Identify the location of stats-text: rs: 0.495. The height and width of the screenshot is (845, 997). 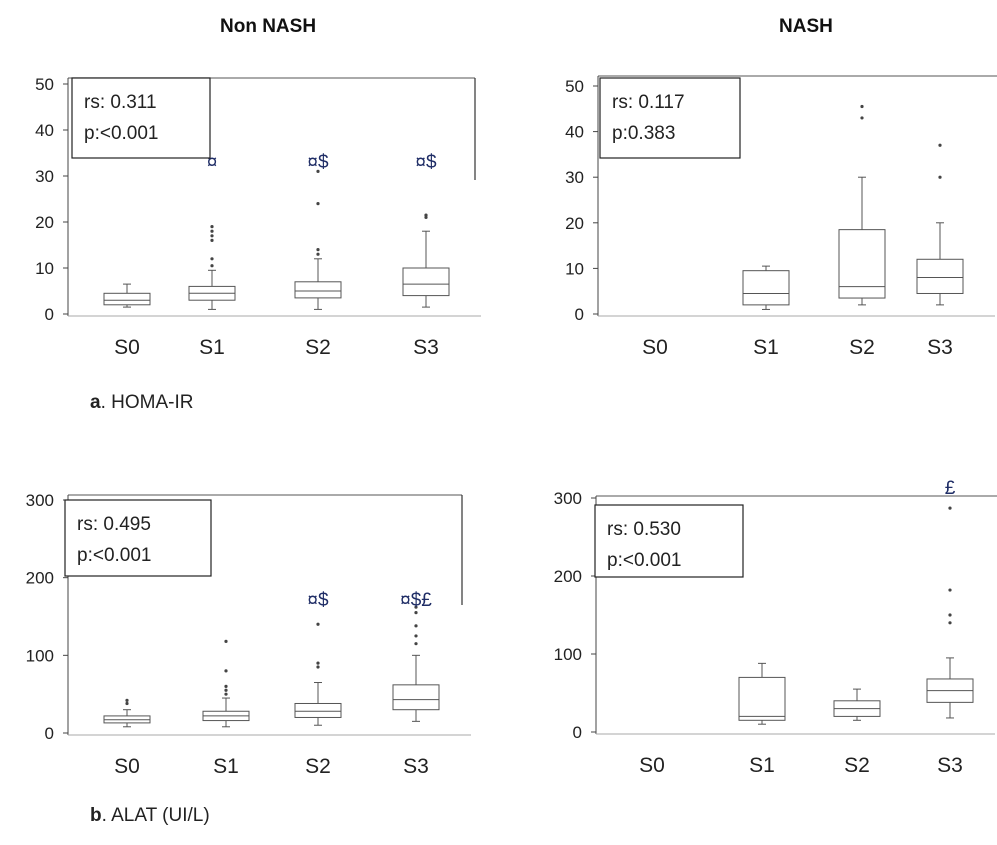
(114, 524).